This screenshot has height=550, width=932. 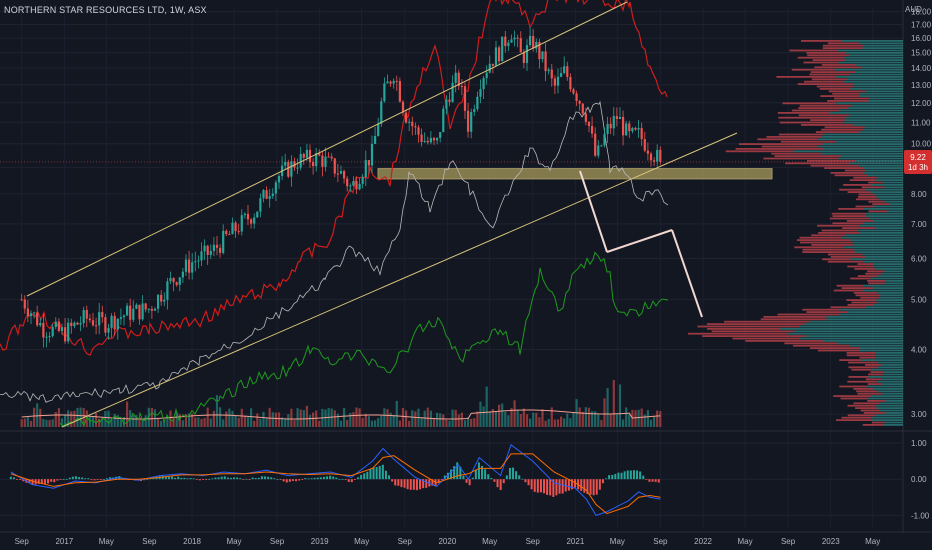 I want to click on chart-title: NORTHERN STAR RESOURCES LTD, 1W, ASX, so click(x=105, y=10).